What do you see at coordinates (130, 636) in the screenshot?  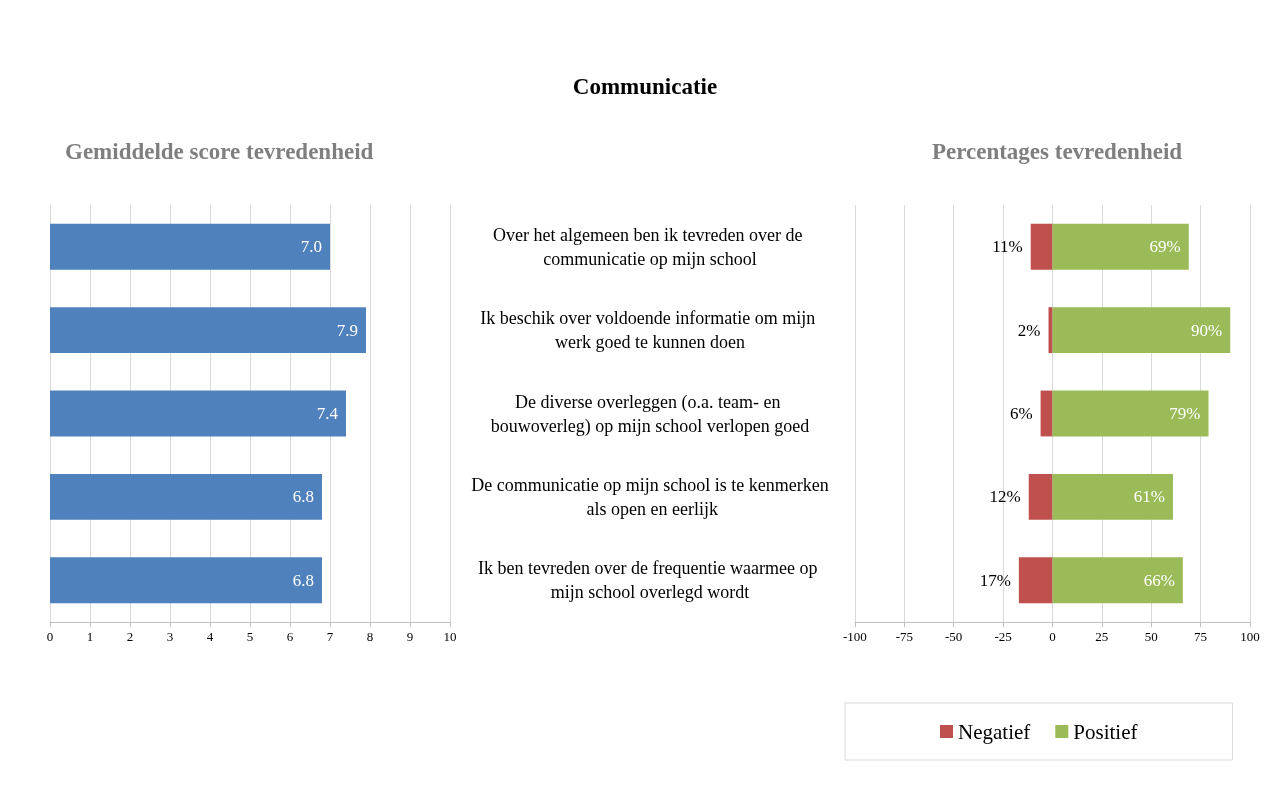 I see `x-tick-label: 2` at bounding box center [130, 636].